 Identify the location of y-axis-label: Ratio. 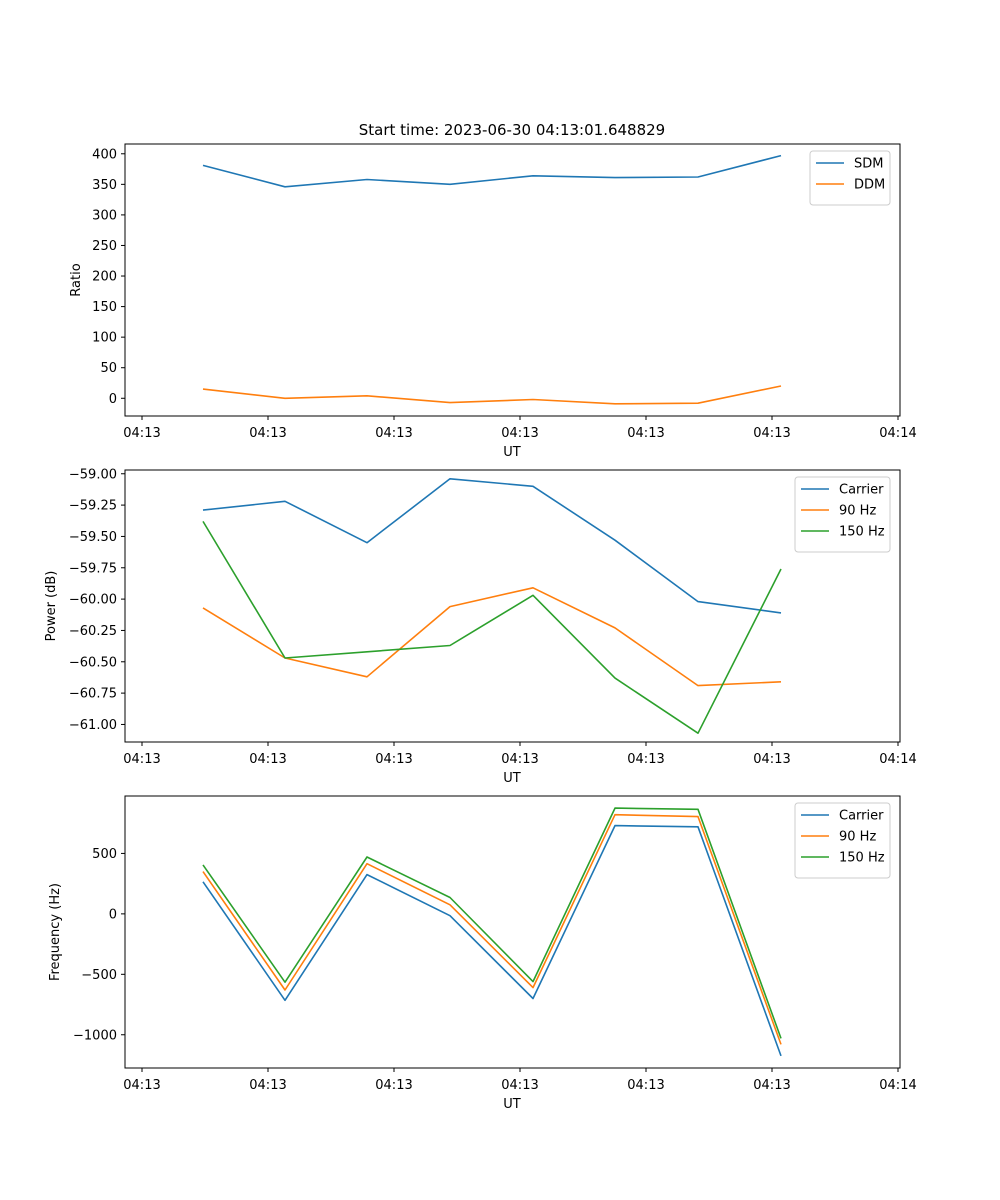
(76, 279).